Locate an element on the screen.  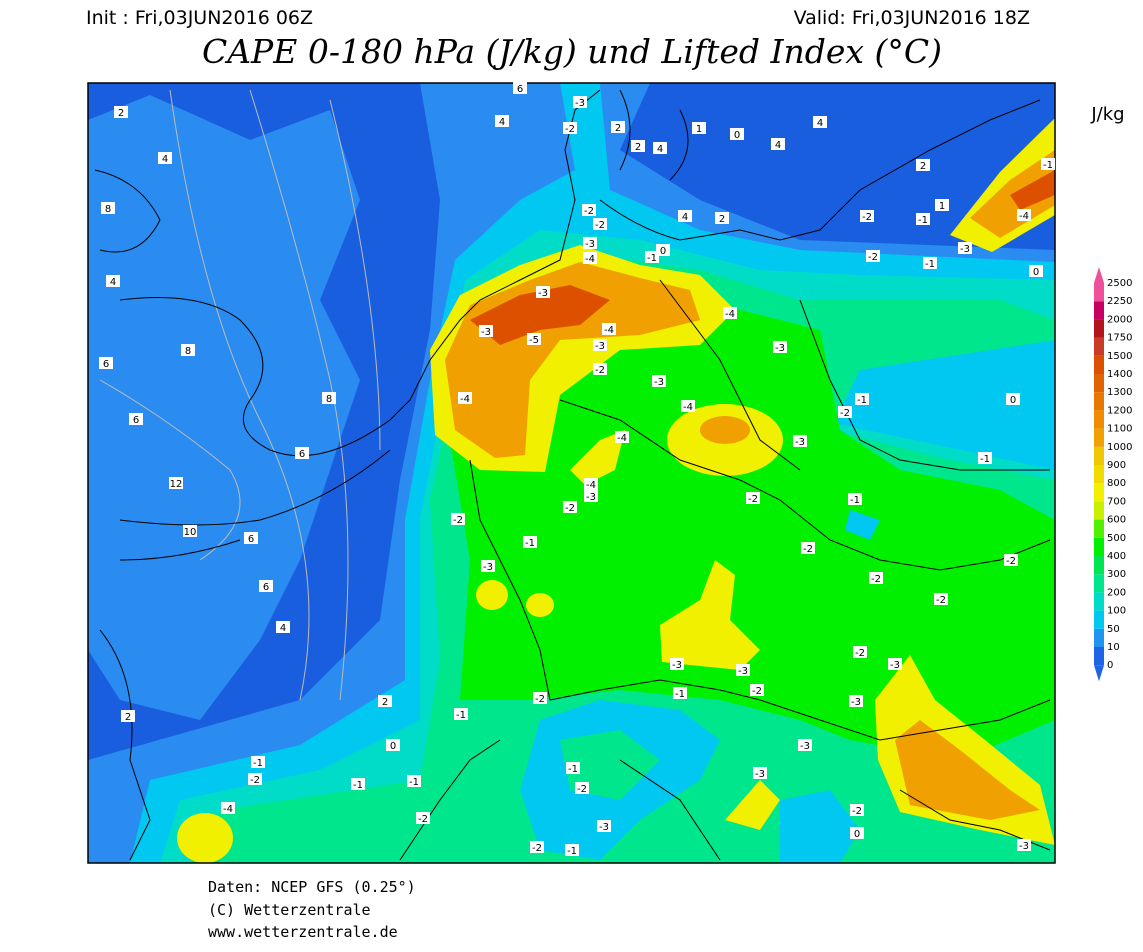
colorbar-tick-label: 900 is located at coordinates (1116, 465).